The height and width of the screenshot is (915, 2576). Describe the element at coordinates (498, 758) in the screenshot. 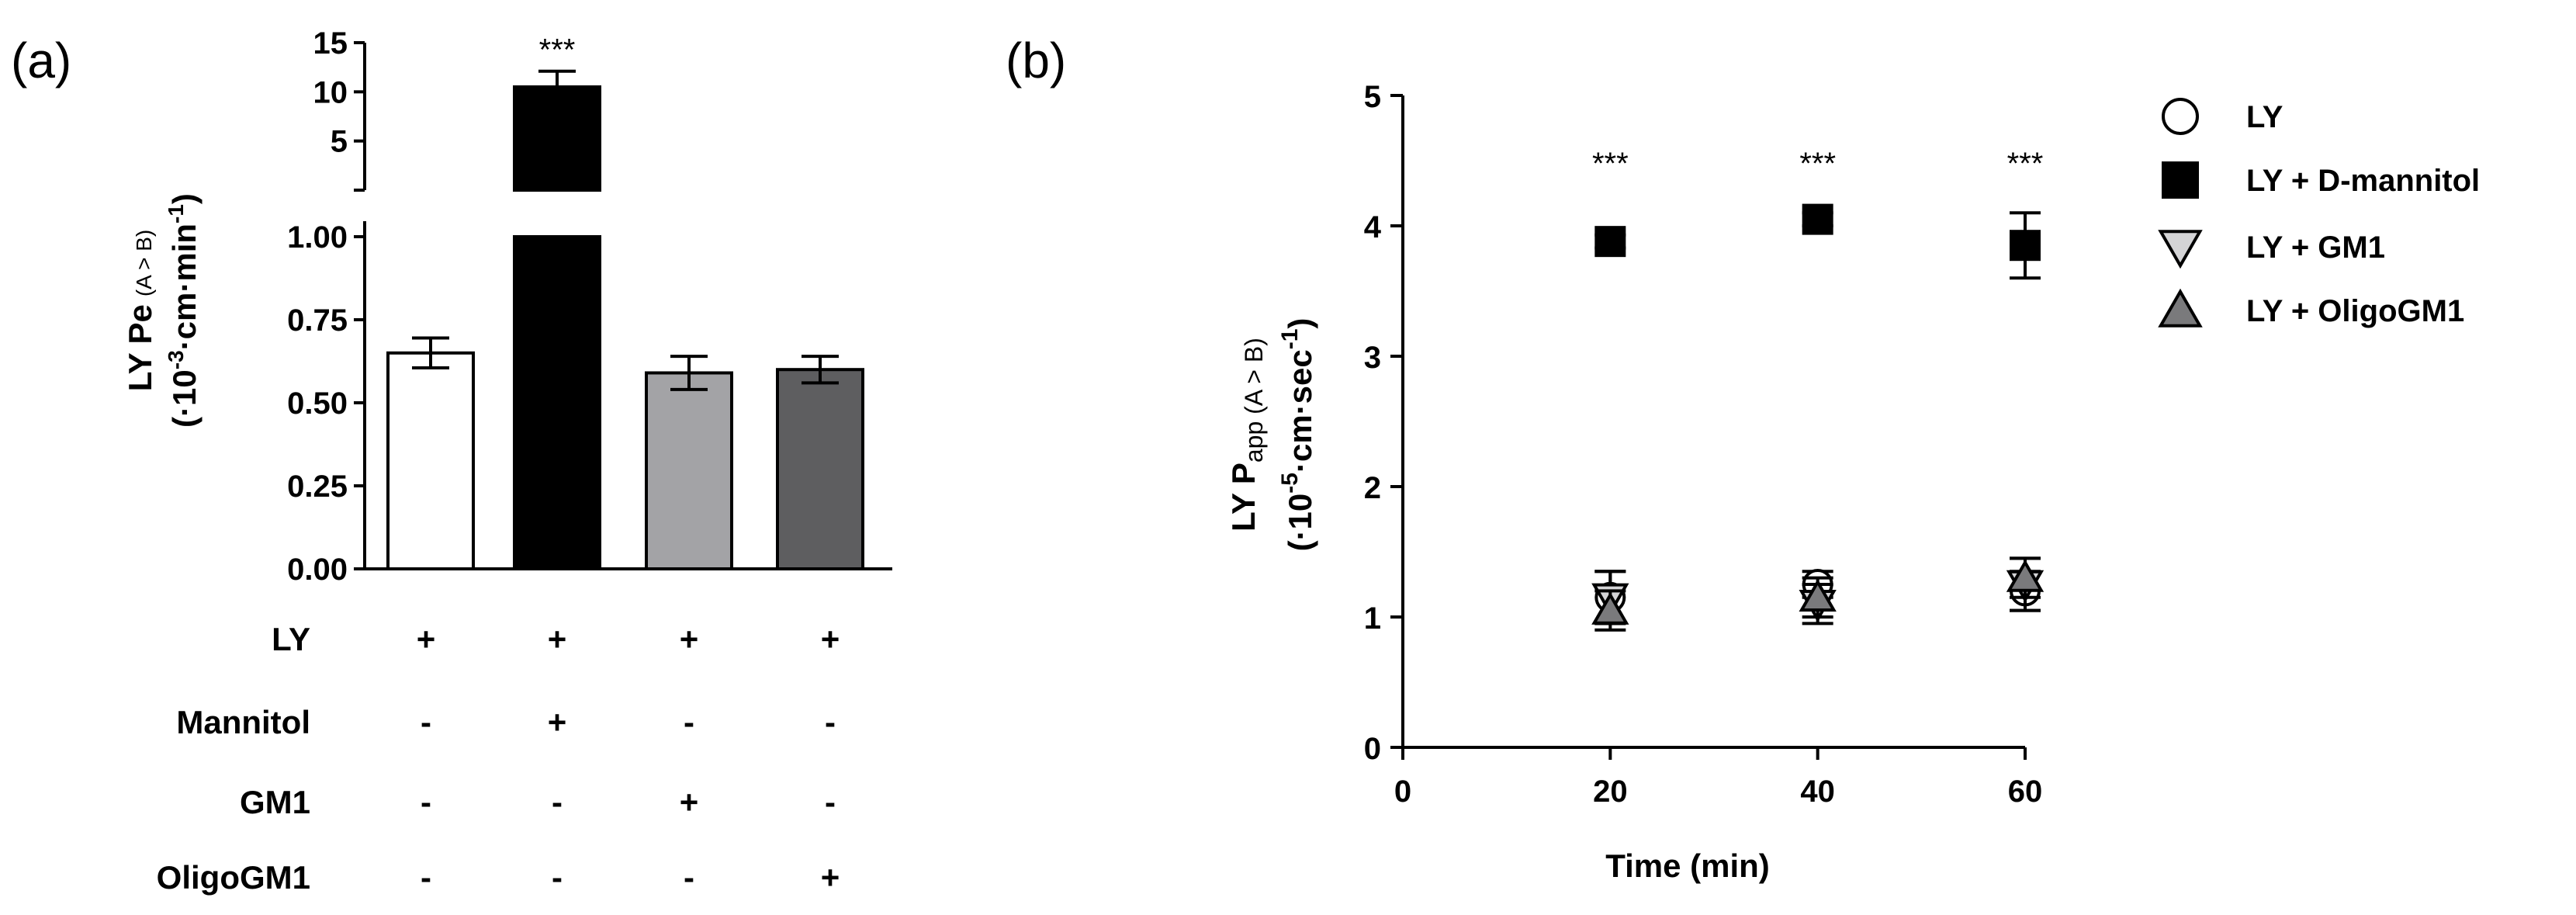

I see `treatment-table: LY + + + + Mannitol - + - - GM1 - - + - OligoGM1 - - - +` at that location.